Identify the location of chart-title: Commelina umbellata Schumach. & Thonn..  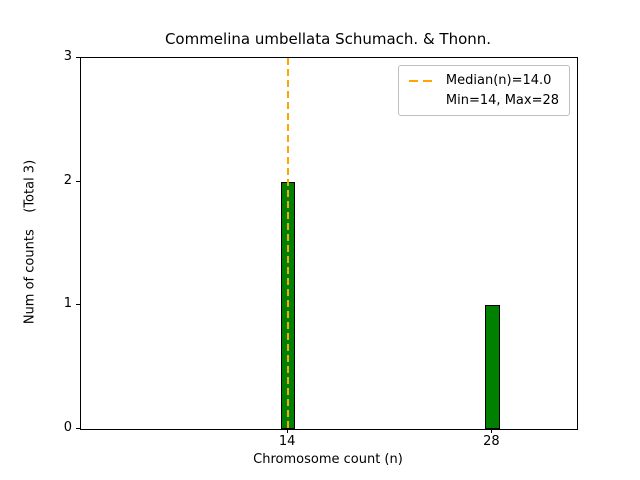
(328, 39).